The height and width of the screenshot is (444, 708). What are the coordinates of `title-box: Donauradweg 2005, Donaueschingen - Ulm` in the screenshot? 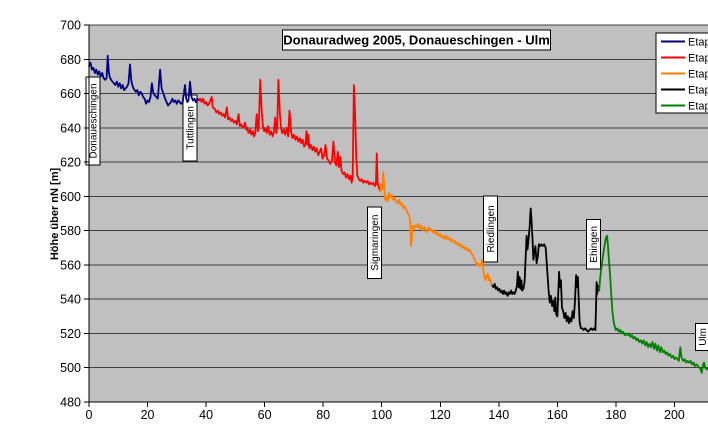 It's located at (416, 40).